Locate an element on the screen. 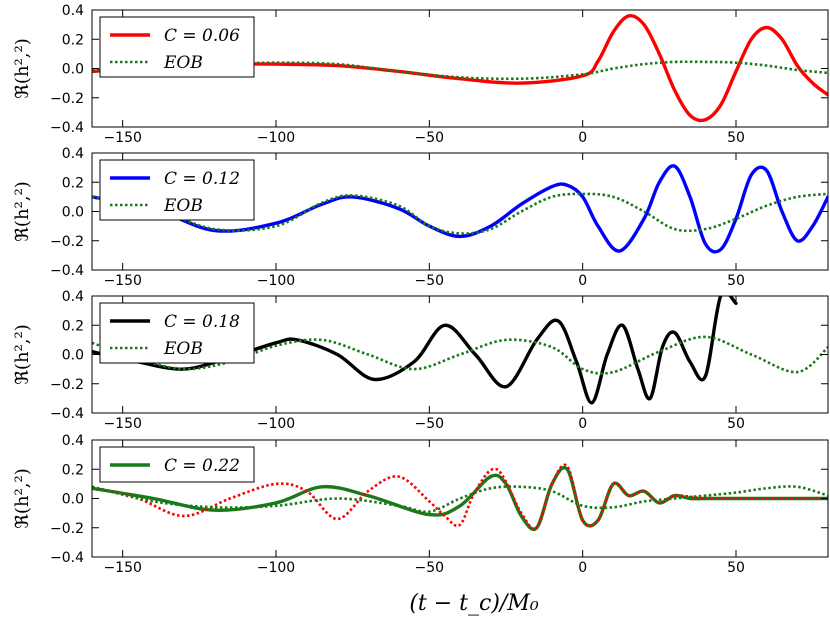  x-axis-label: (t − t_c)/M₀ is located at coordinates (474, 603).